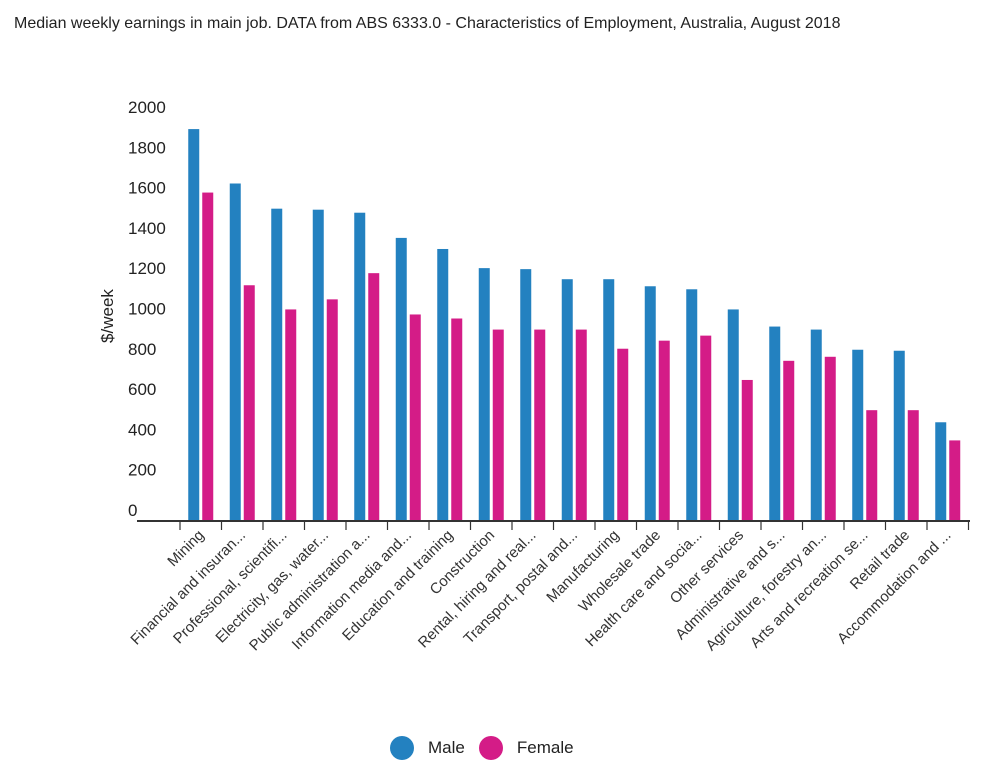  What do you see at coordinates (147, 268) in the screenshot?
I see `y-tick-label: 1200` at bounding box center [147, 268].